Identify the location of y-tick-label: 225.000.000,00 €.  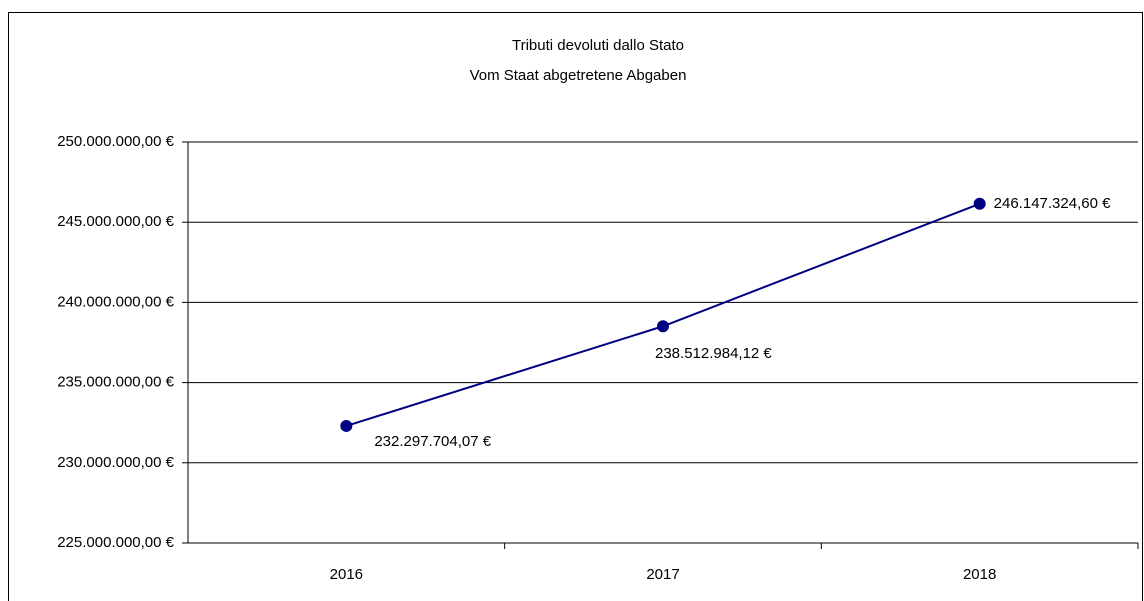
(115, 542).